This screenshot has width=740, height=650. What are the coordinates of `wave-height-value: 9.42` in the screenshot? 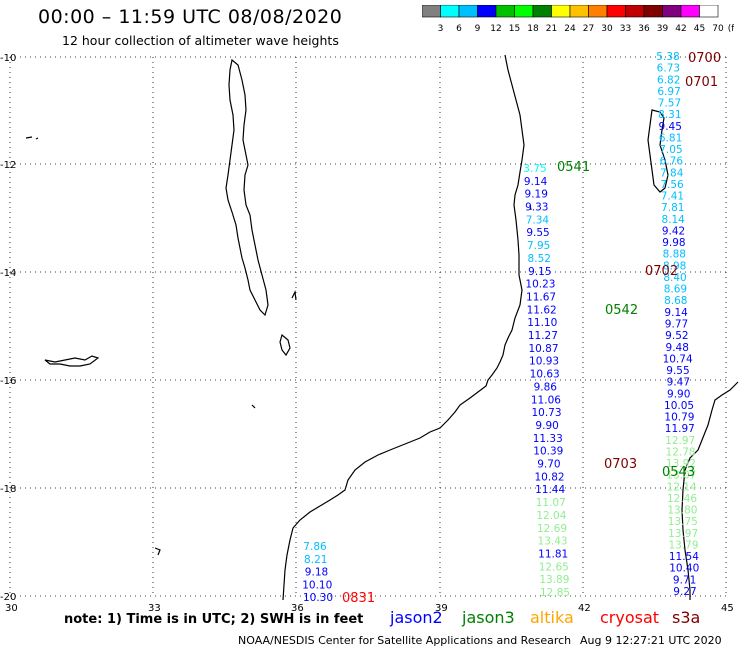 It's located at (673, 231).